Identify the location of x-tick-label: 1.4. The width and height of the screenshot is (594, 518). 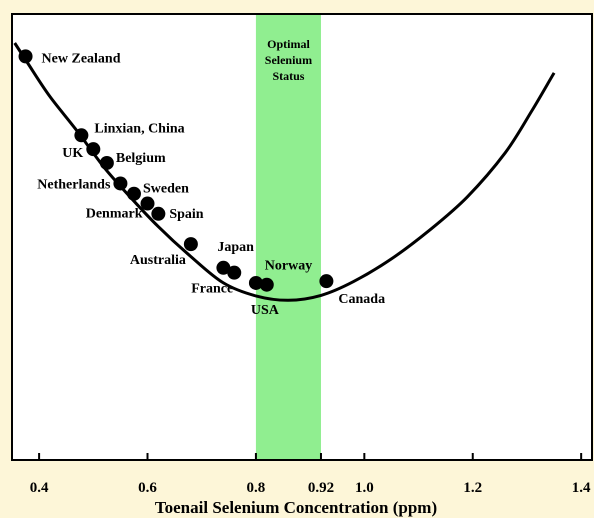
(581, 488).